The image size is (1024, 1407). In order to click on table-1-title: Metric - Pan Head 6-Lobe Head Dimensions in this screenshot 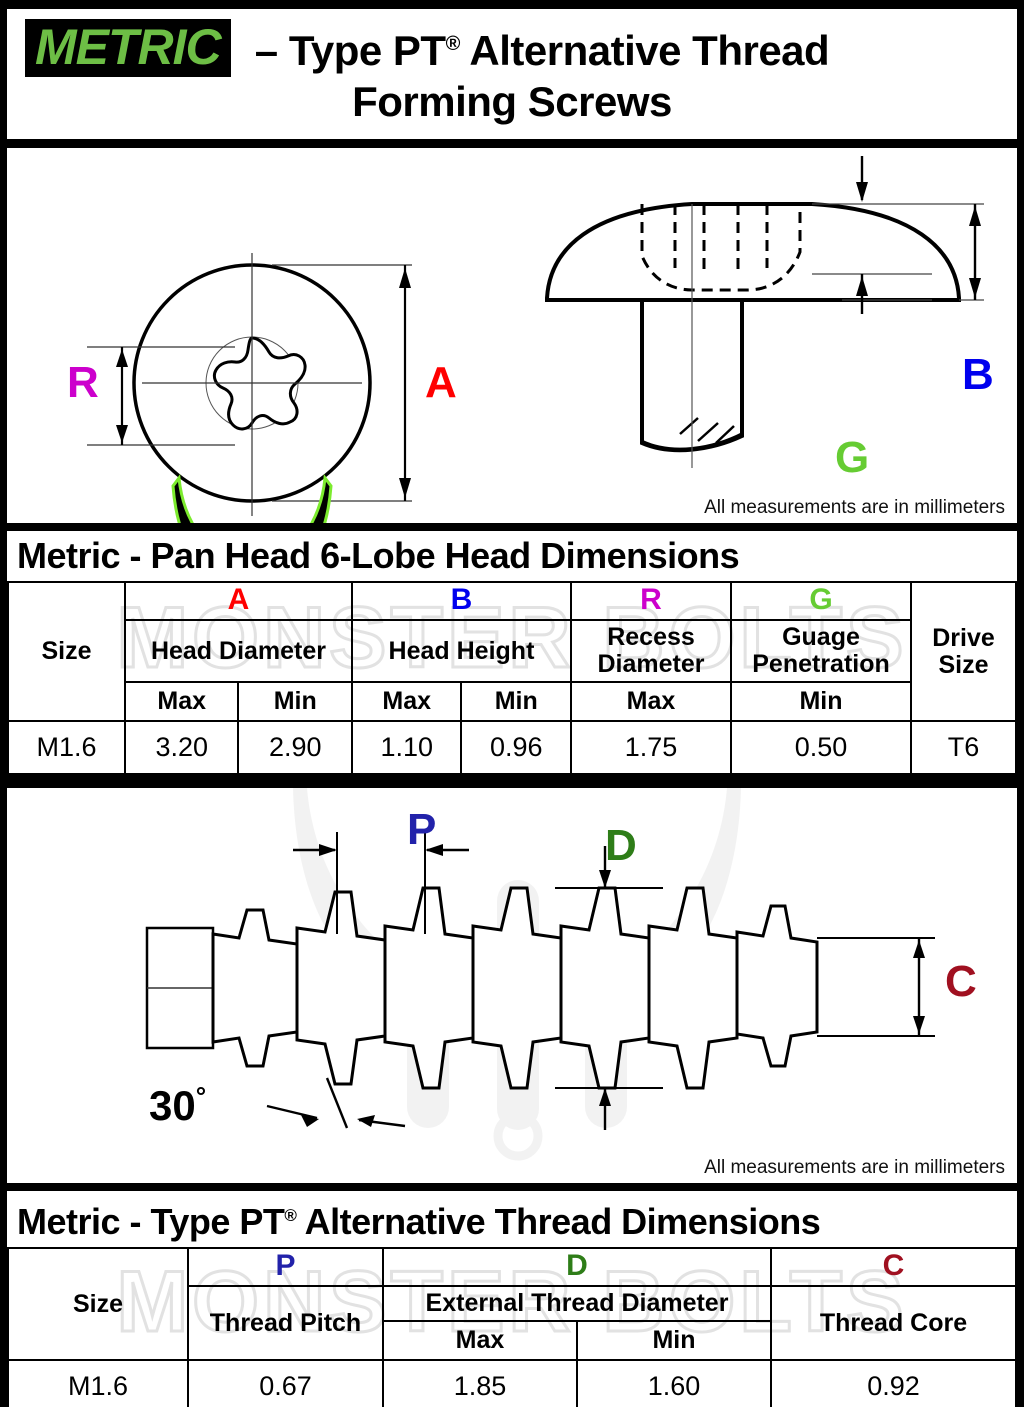, I will do `click(512, 556)`.